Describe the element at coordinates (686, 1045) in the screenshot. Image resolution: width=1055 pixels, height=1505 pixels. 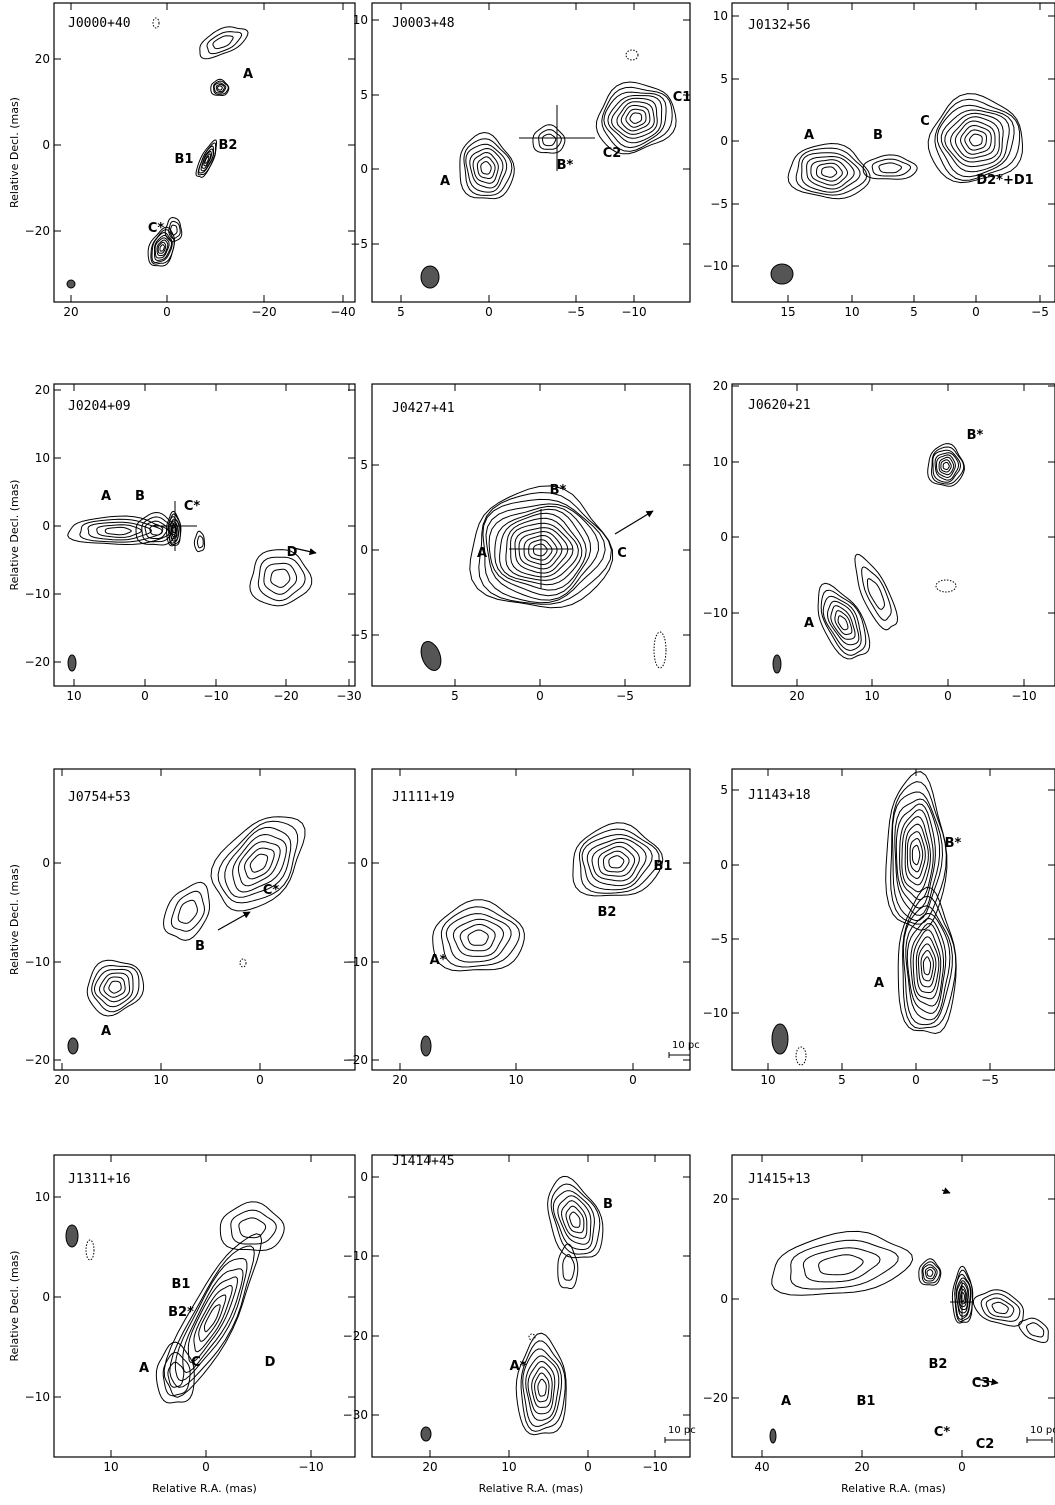
I see `scale-bar-label: 10 pc` at that location.